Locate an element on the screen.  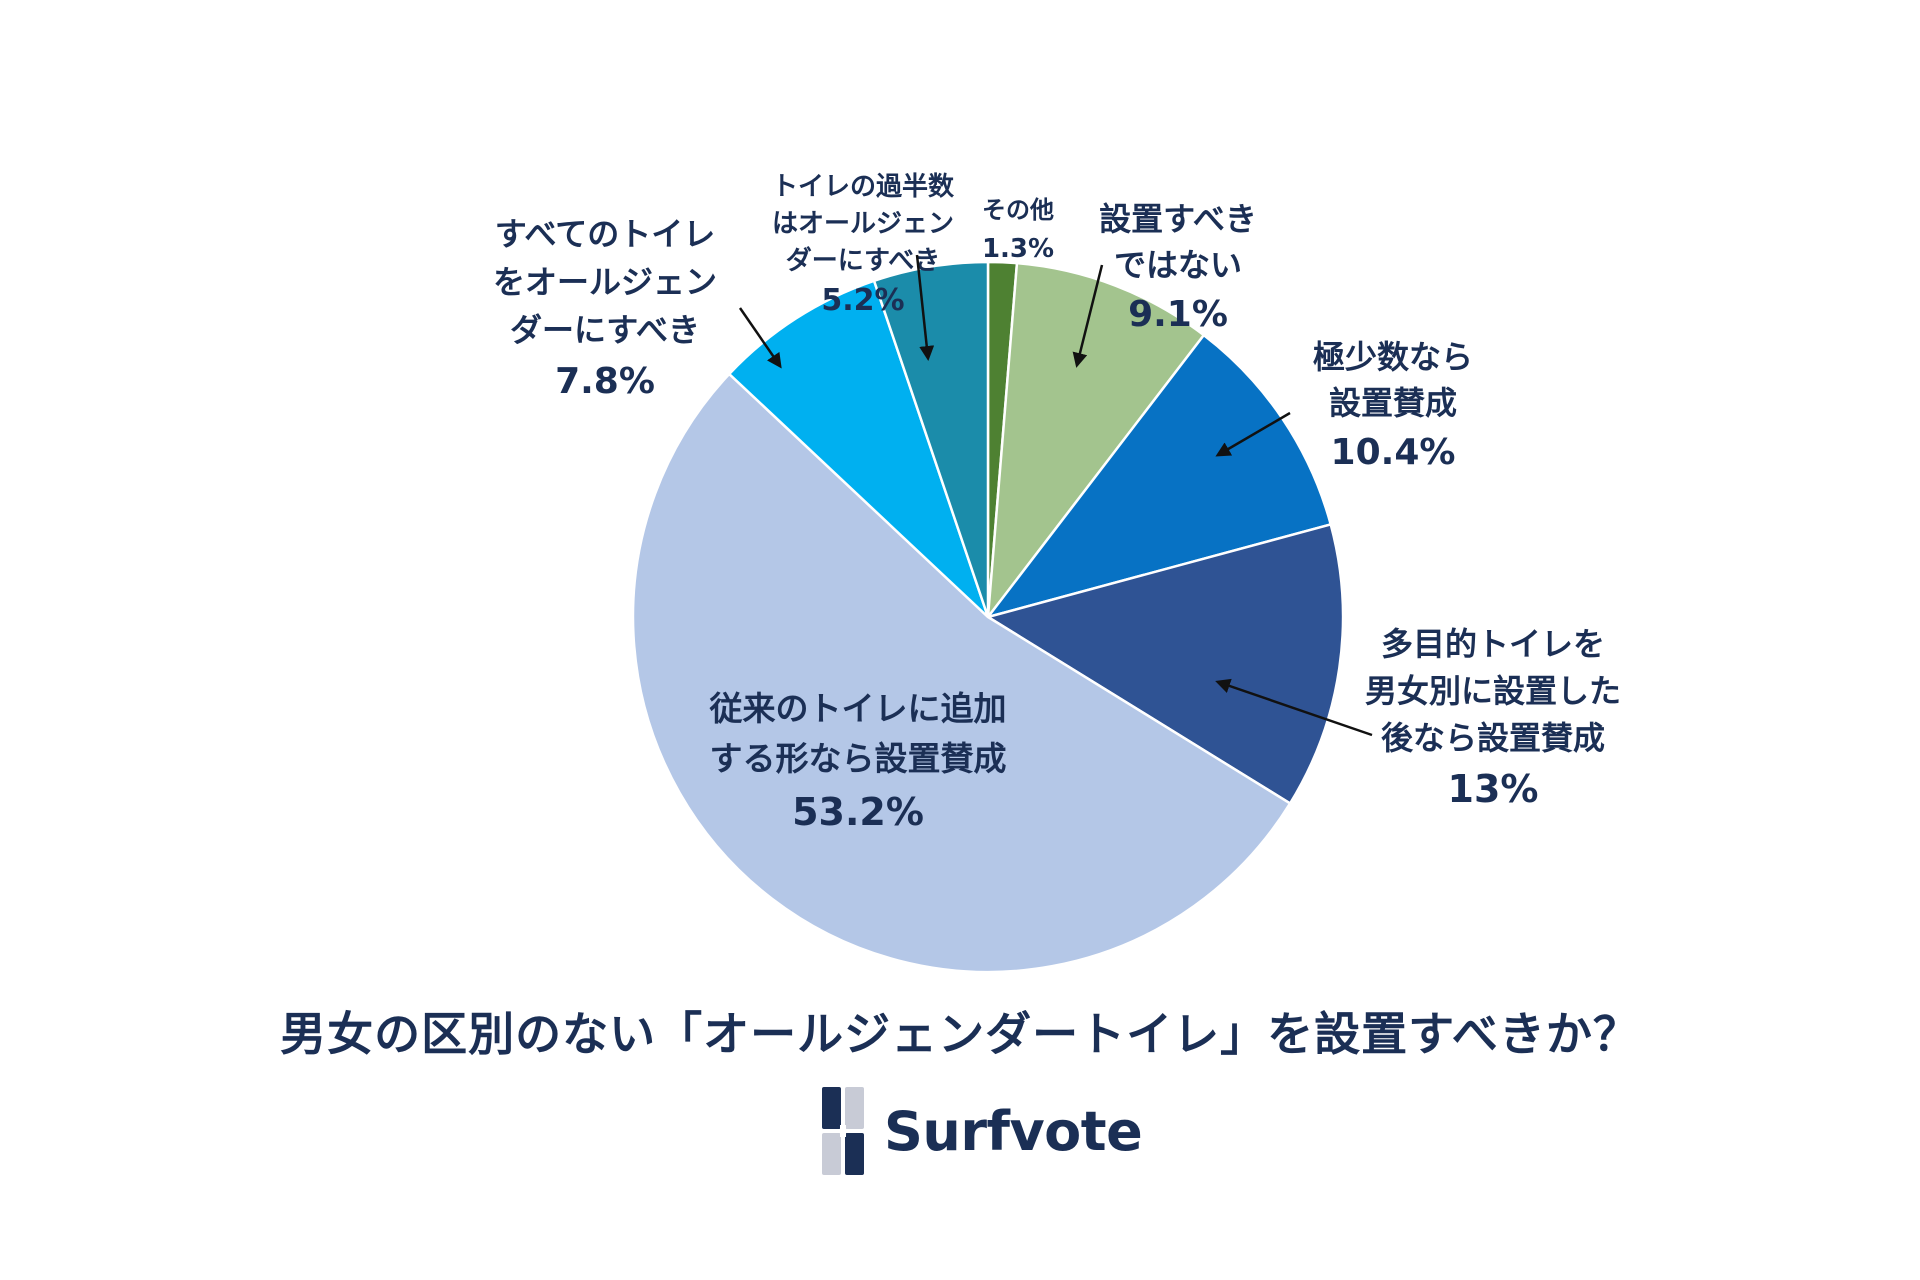
brand-logo-group: Surfvote is located at coordinates (981, 1131).